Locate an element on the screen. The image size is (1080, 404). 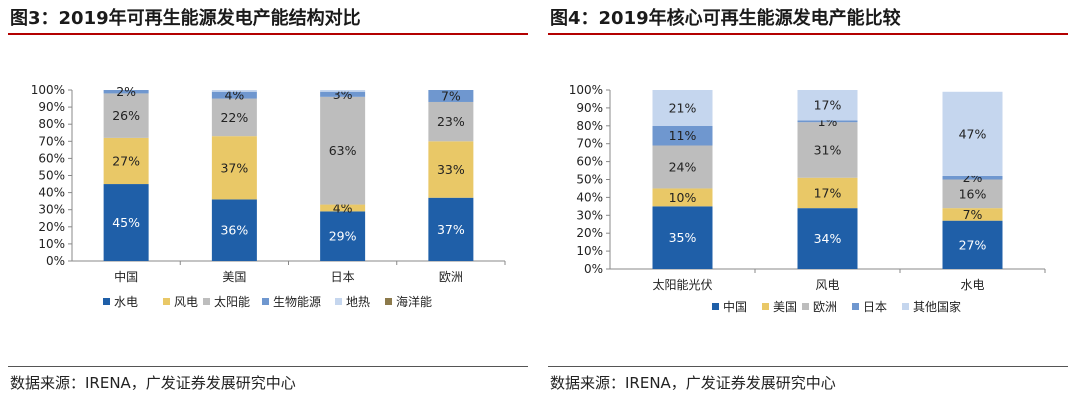
data-label: 11% is located at coordinates (683, 135).